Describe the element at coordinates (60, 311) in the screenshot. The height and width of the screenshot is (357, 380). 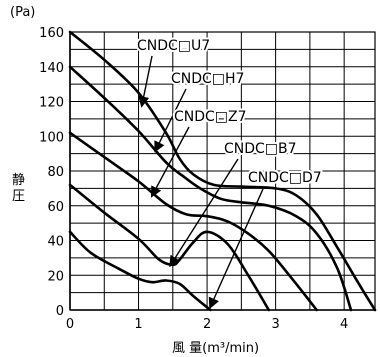
I see `y-tick-label: 0` at that location.